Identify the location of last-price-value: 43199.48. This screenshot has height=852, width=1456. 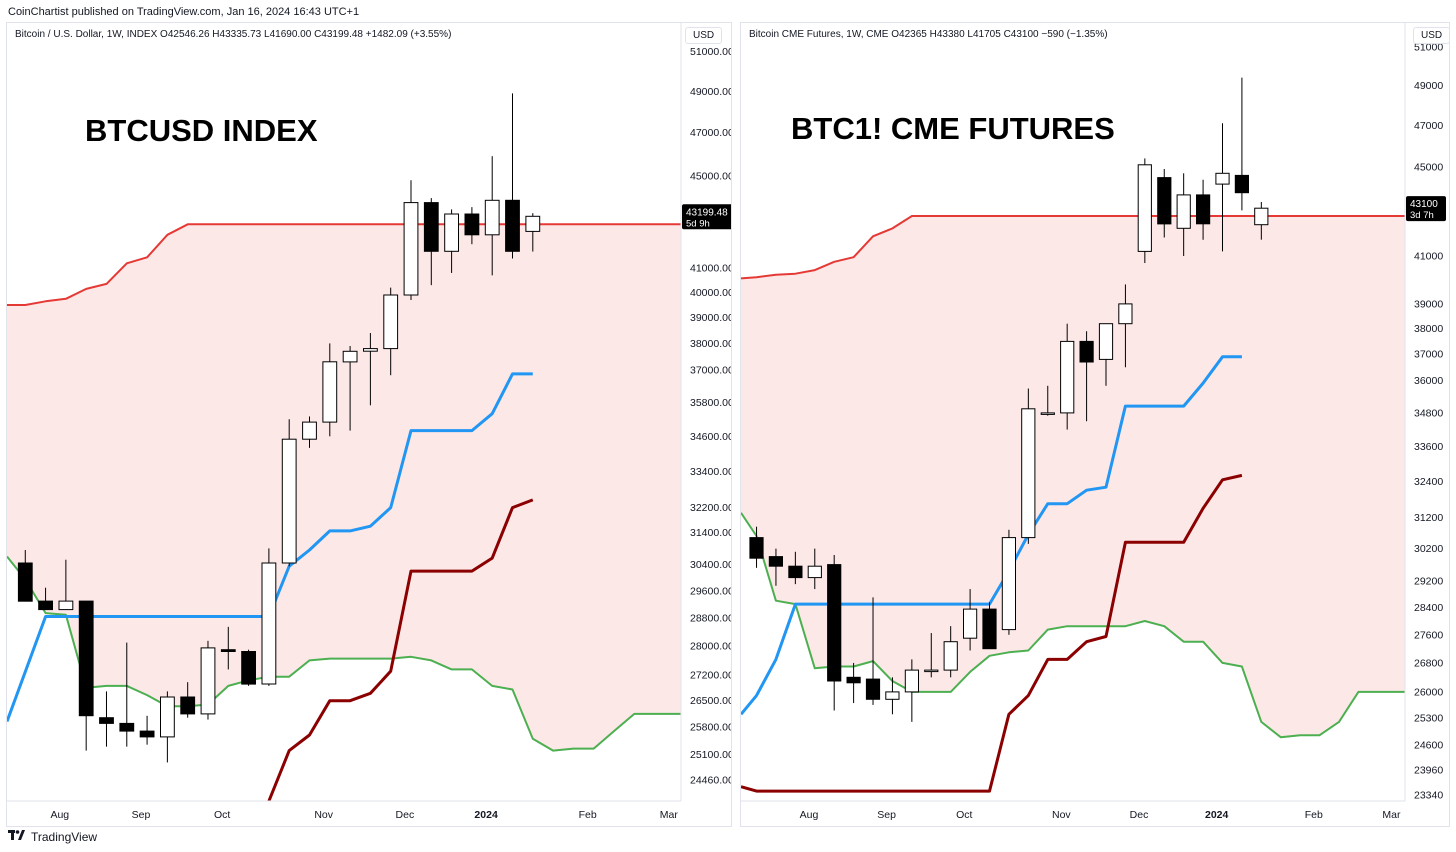
(707, 212).